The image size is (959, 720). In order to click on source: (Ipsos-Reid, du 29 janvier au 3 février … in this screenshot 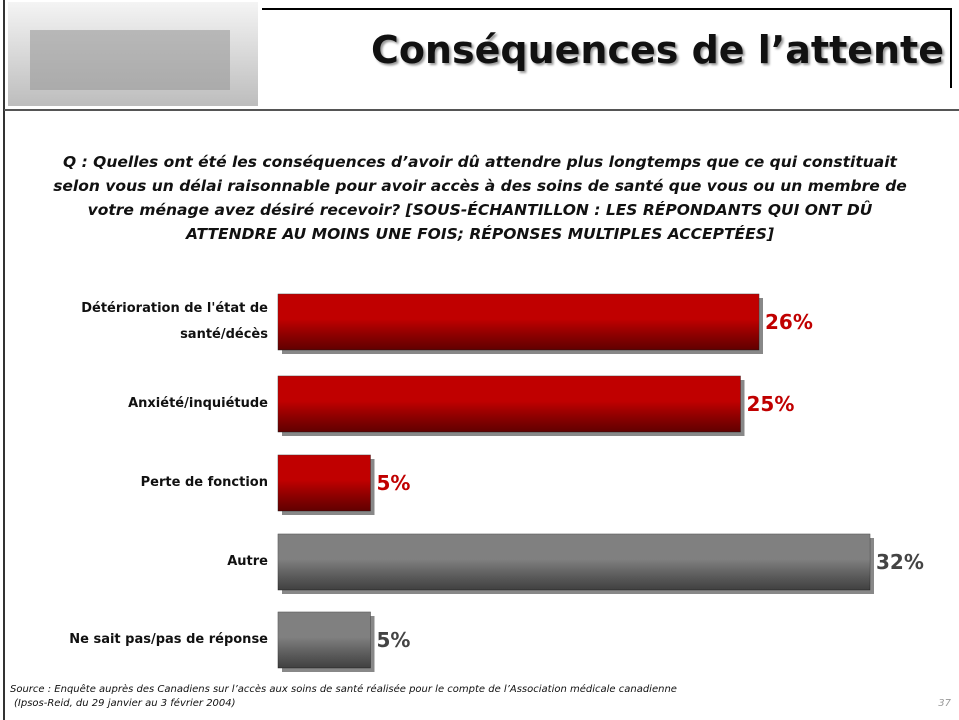, I will do `click(125, 703)`.